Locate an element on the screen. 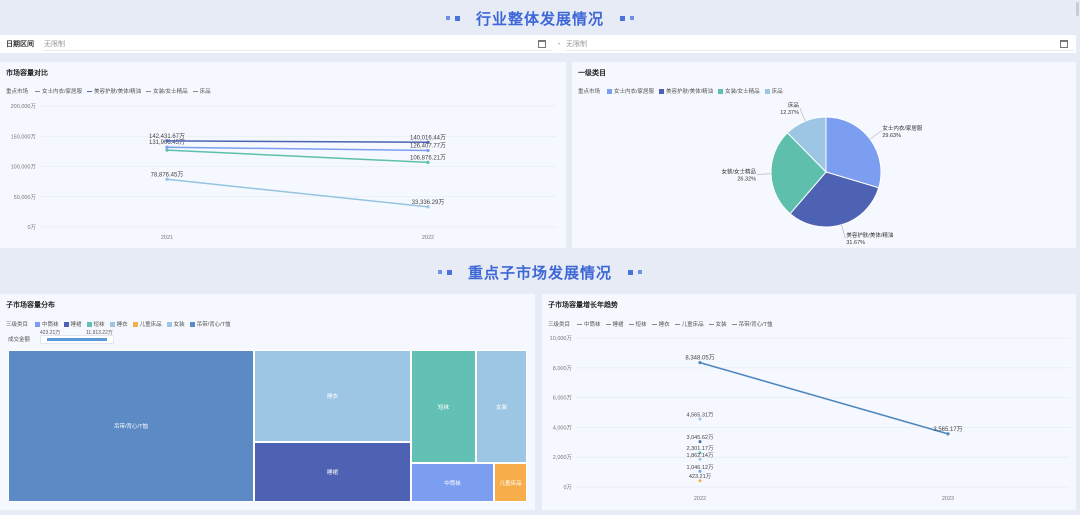  data-label: 126,407.77万 is located at coordinates (428, 146).